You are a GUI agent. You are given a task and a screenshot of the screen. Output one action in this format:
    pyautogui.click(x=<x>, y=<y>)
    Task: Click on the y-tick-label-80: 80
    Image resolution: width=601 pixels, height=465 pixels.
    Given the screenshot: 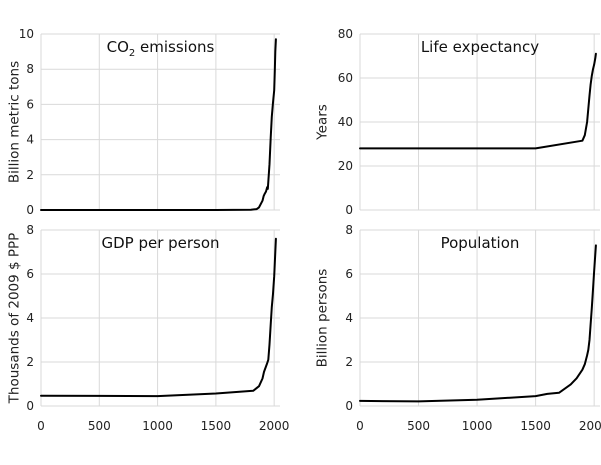 What is the action you would take?
    pyautogui.click(x=345, y=34)
    